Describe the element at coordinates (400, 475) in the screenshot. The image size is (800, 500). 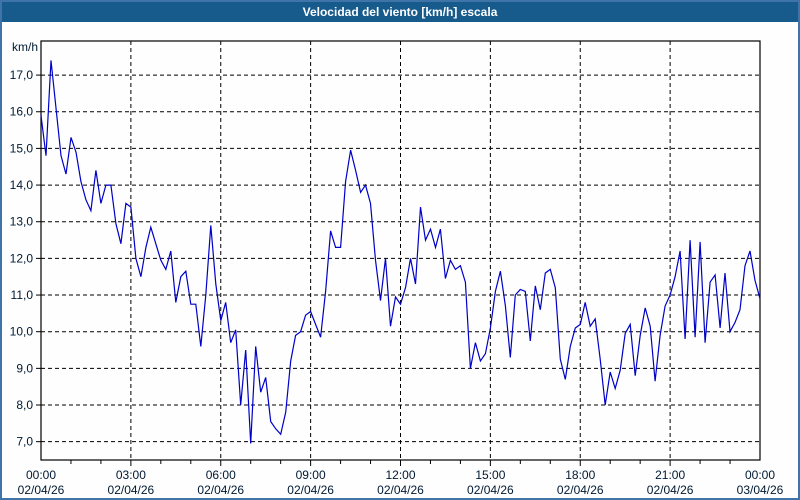
I see `x-tick-time-label: 12:00` at that location.